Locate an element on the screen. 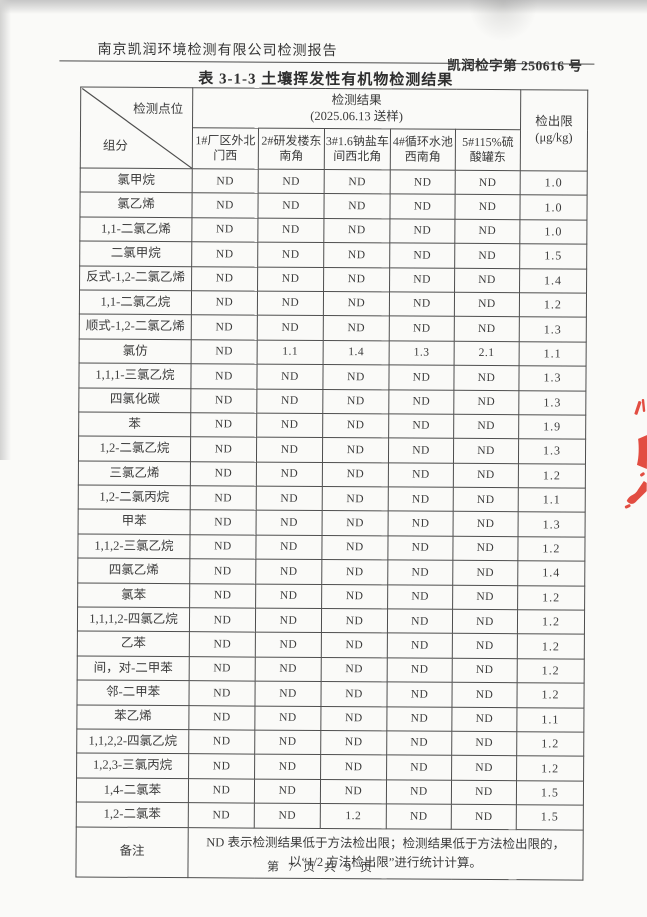 The height and width of the screenshot is (917, 647). corner-header-cell: 检测点位 组分 is located at coordinates (136, 128).